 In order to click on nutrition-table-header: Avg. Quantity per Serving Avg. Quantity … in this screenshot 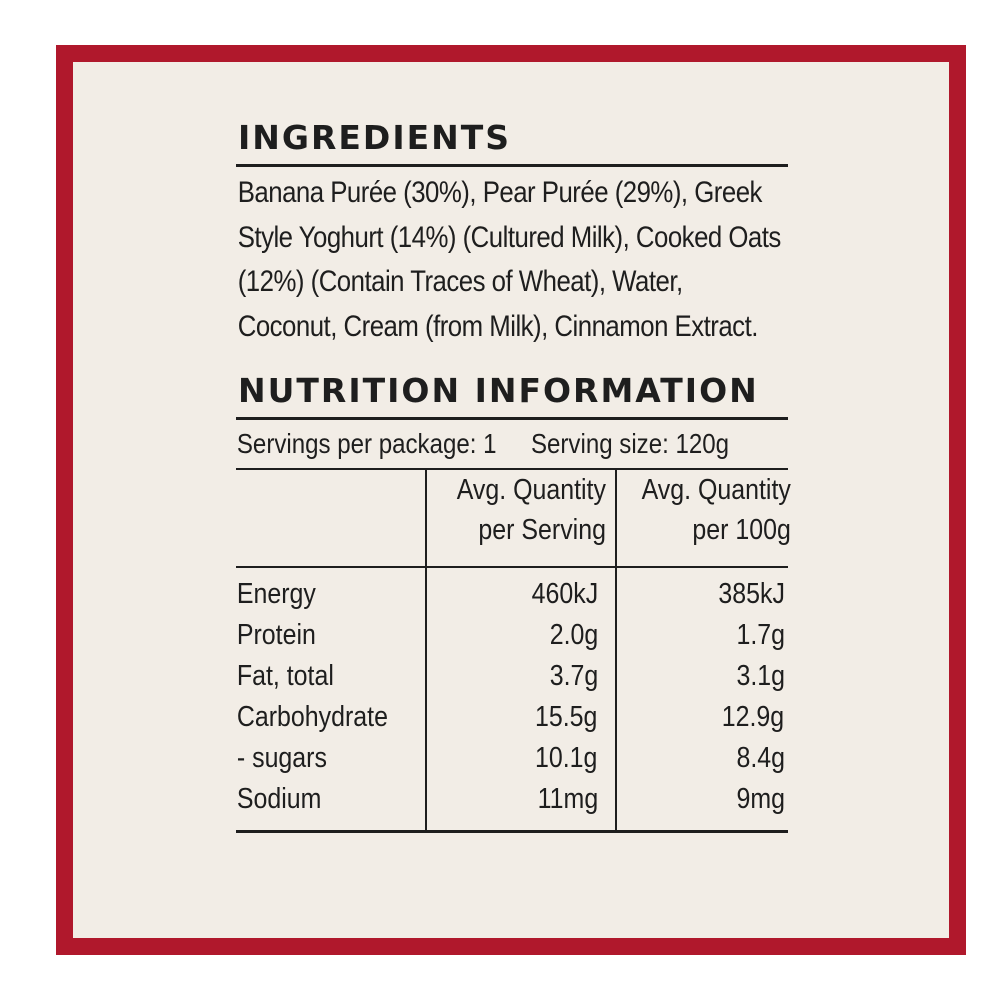, I will do `click(513, 519)`.